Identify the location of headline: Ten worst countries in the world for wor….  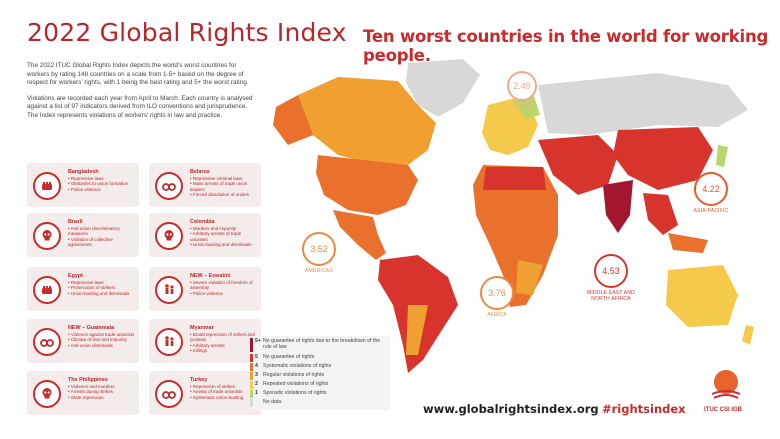
(566, 46).